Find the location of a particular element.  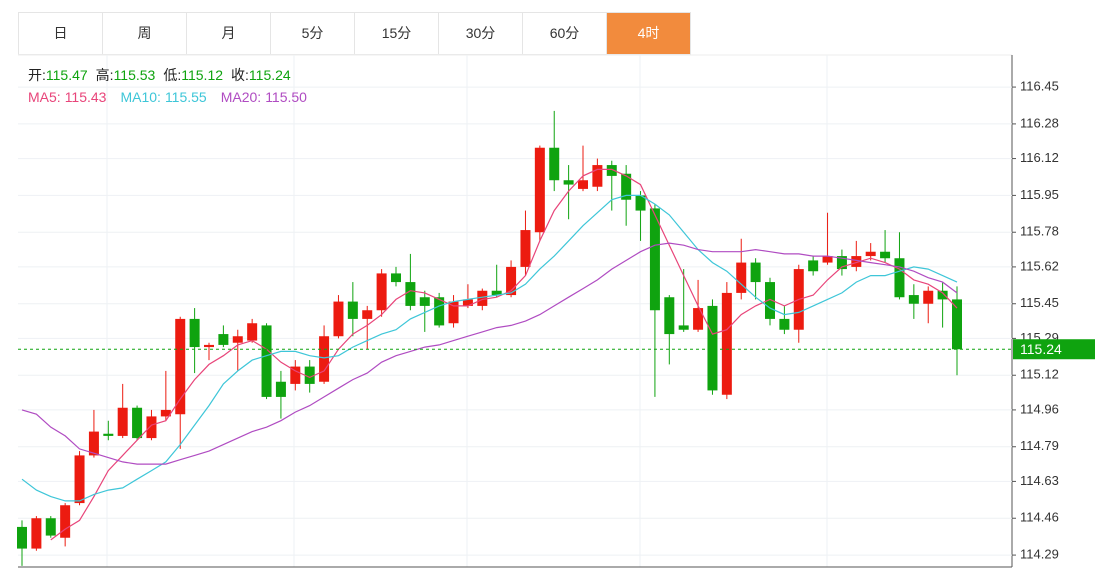

legend-name: MA10: is located at coordinates (140, 97).